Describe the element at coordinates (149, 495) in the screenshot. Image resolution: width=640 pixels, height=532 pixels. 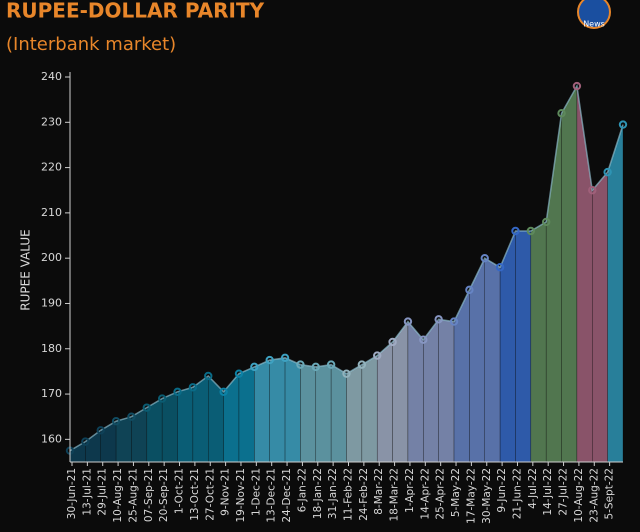
I see `x-tick-label: 07-Sep-21` at that location.